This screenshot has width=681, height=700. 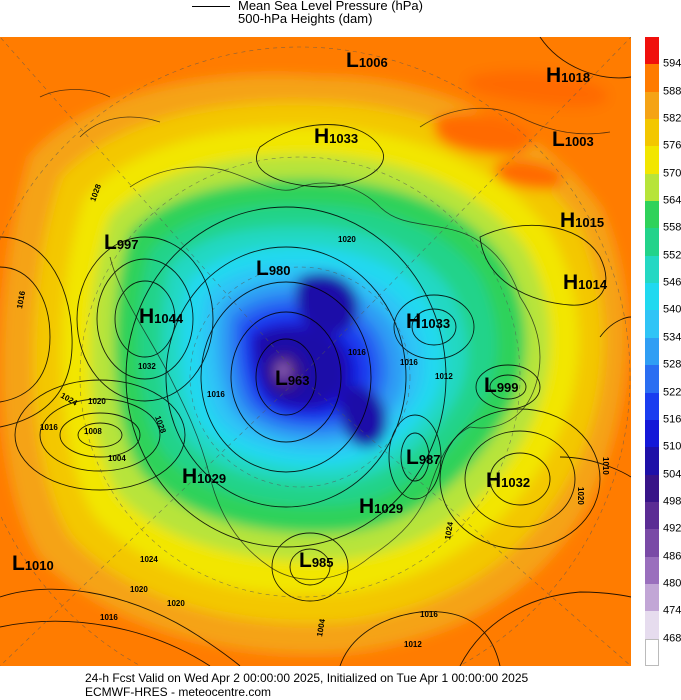 What do you see at coordinates (381, 506) in the screenshot?
I see `high-pressure-h-1029-south: H1029` at bounding box center [381, 506].